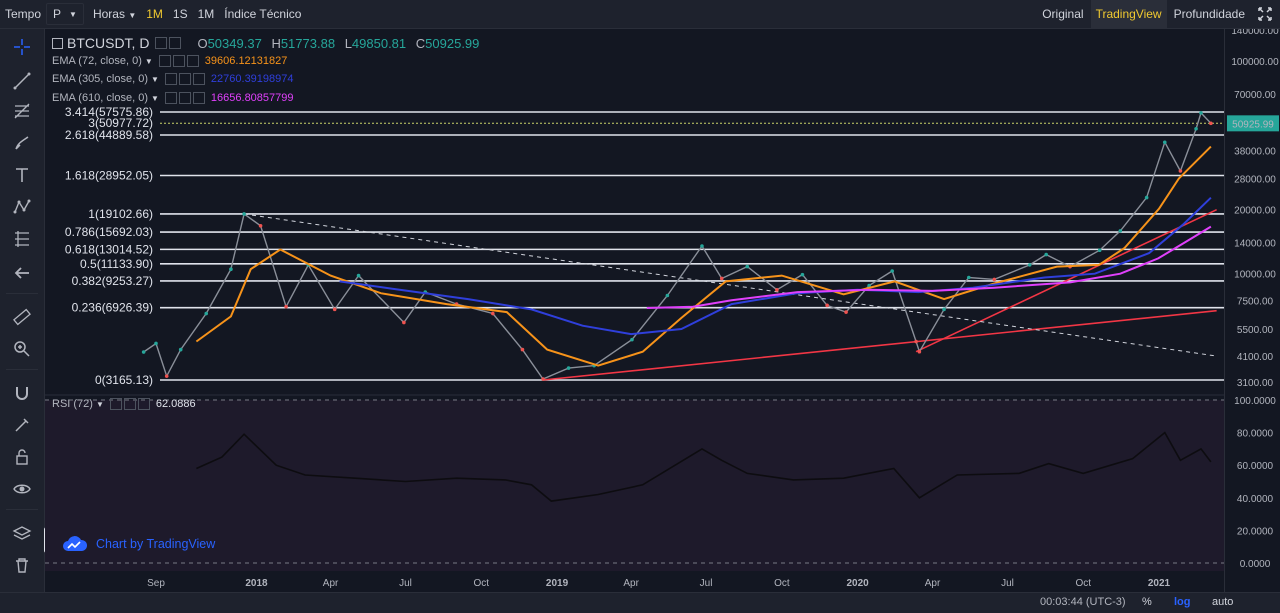 The image size is (1280, 613). Describe the element at coordinates (879, 345) in the screenshot. I see `trendline-support-upper` at that location.